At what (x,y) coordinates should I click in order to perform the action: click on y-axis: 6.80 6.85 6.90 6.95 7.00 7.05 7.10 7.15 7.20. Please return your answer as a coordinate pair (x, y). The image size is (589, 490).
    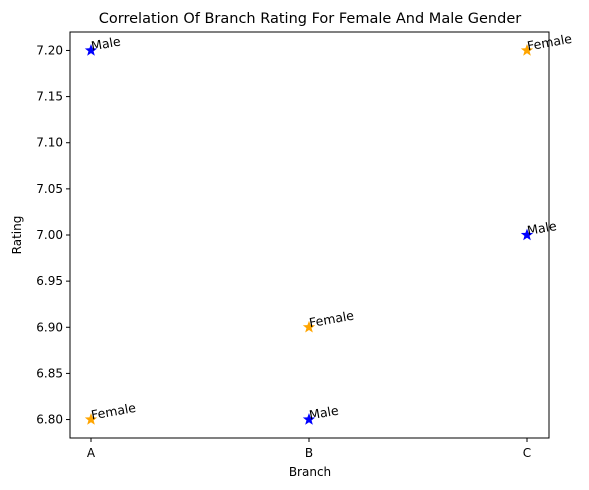
    Looking at the image, I should click on (53, 235).